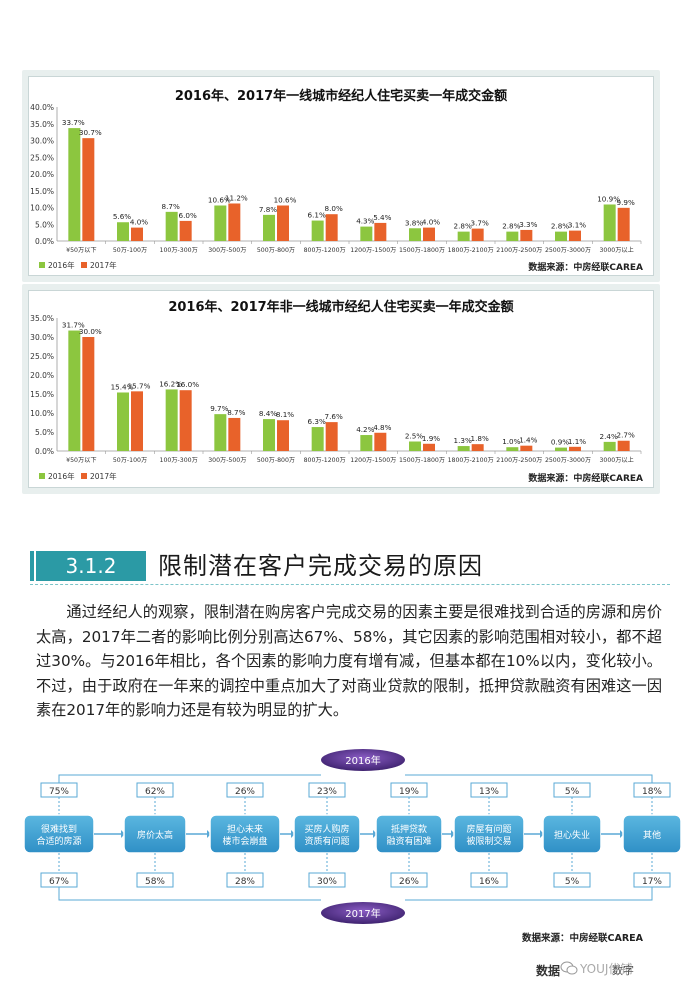 This screenshot has width=692, height=1000. What do you see at coordinates (334, 208) in the screenshot?
I see `bar-data-label: 8.0%` at bounding box center [334, 208].